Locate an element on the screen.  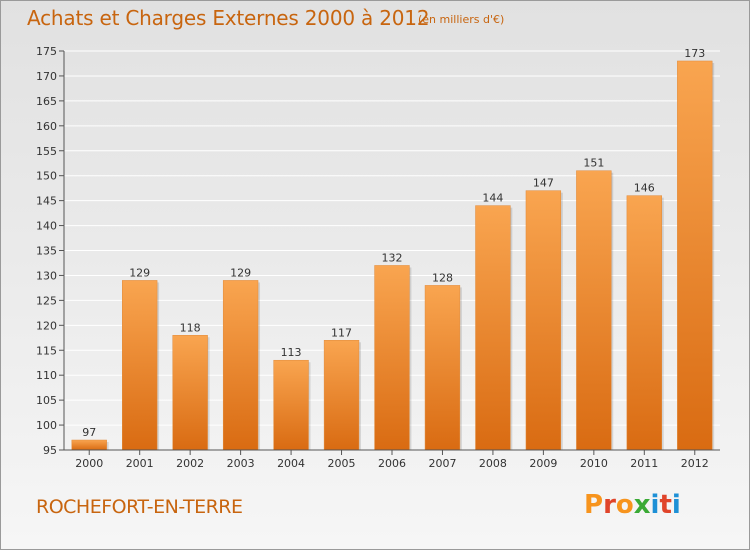
x-tick-label: 2012 is located at coordinates (695, 463).